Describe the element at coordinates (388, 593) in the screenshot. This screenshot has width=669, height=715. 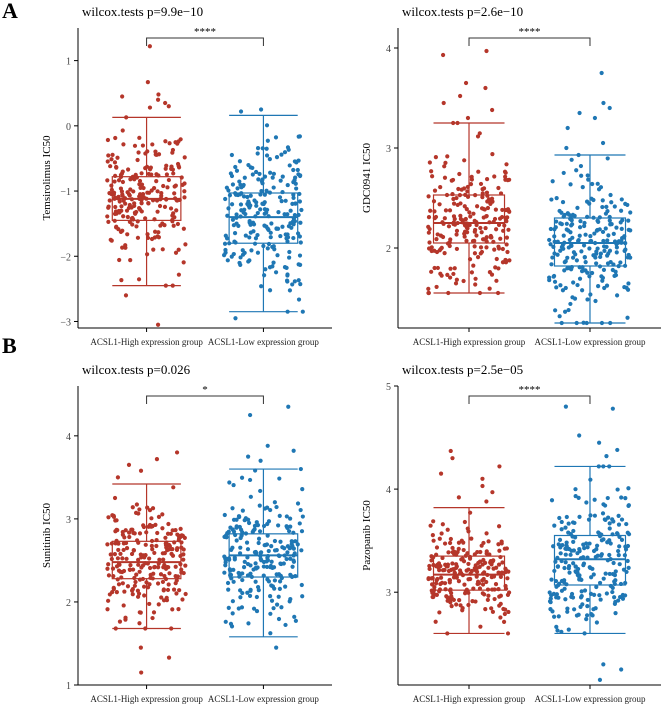
I see `c3-ytick-label-0: 3` at that location.